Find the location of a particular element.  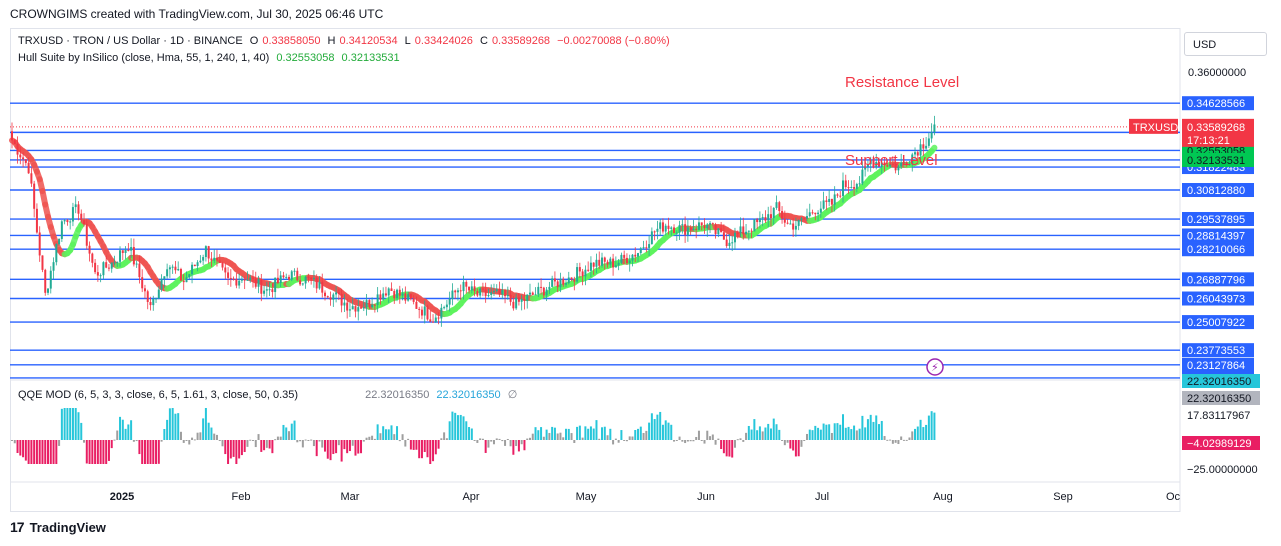

countdown-text: 17:13:21 is located at coordinates (1208, 141).